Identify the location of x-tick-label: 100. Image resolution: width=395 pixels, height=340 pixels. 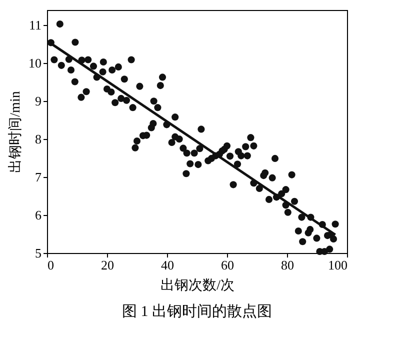
(338, 265).